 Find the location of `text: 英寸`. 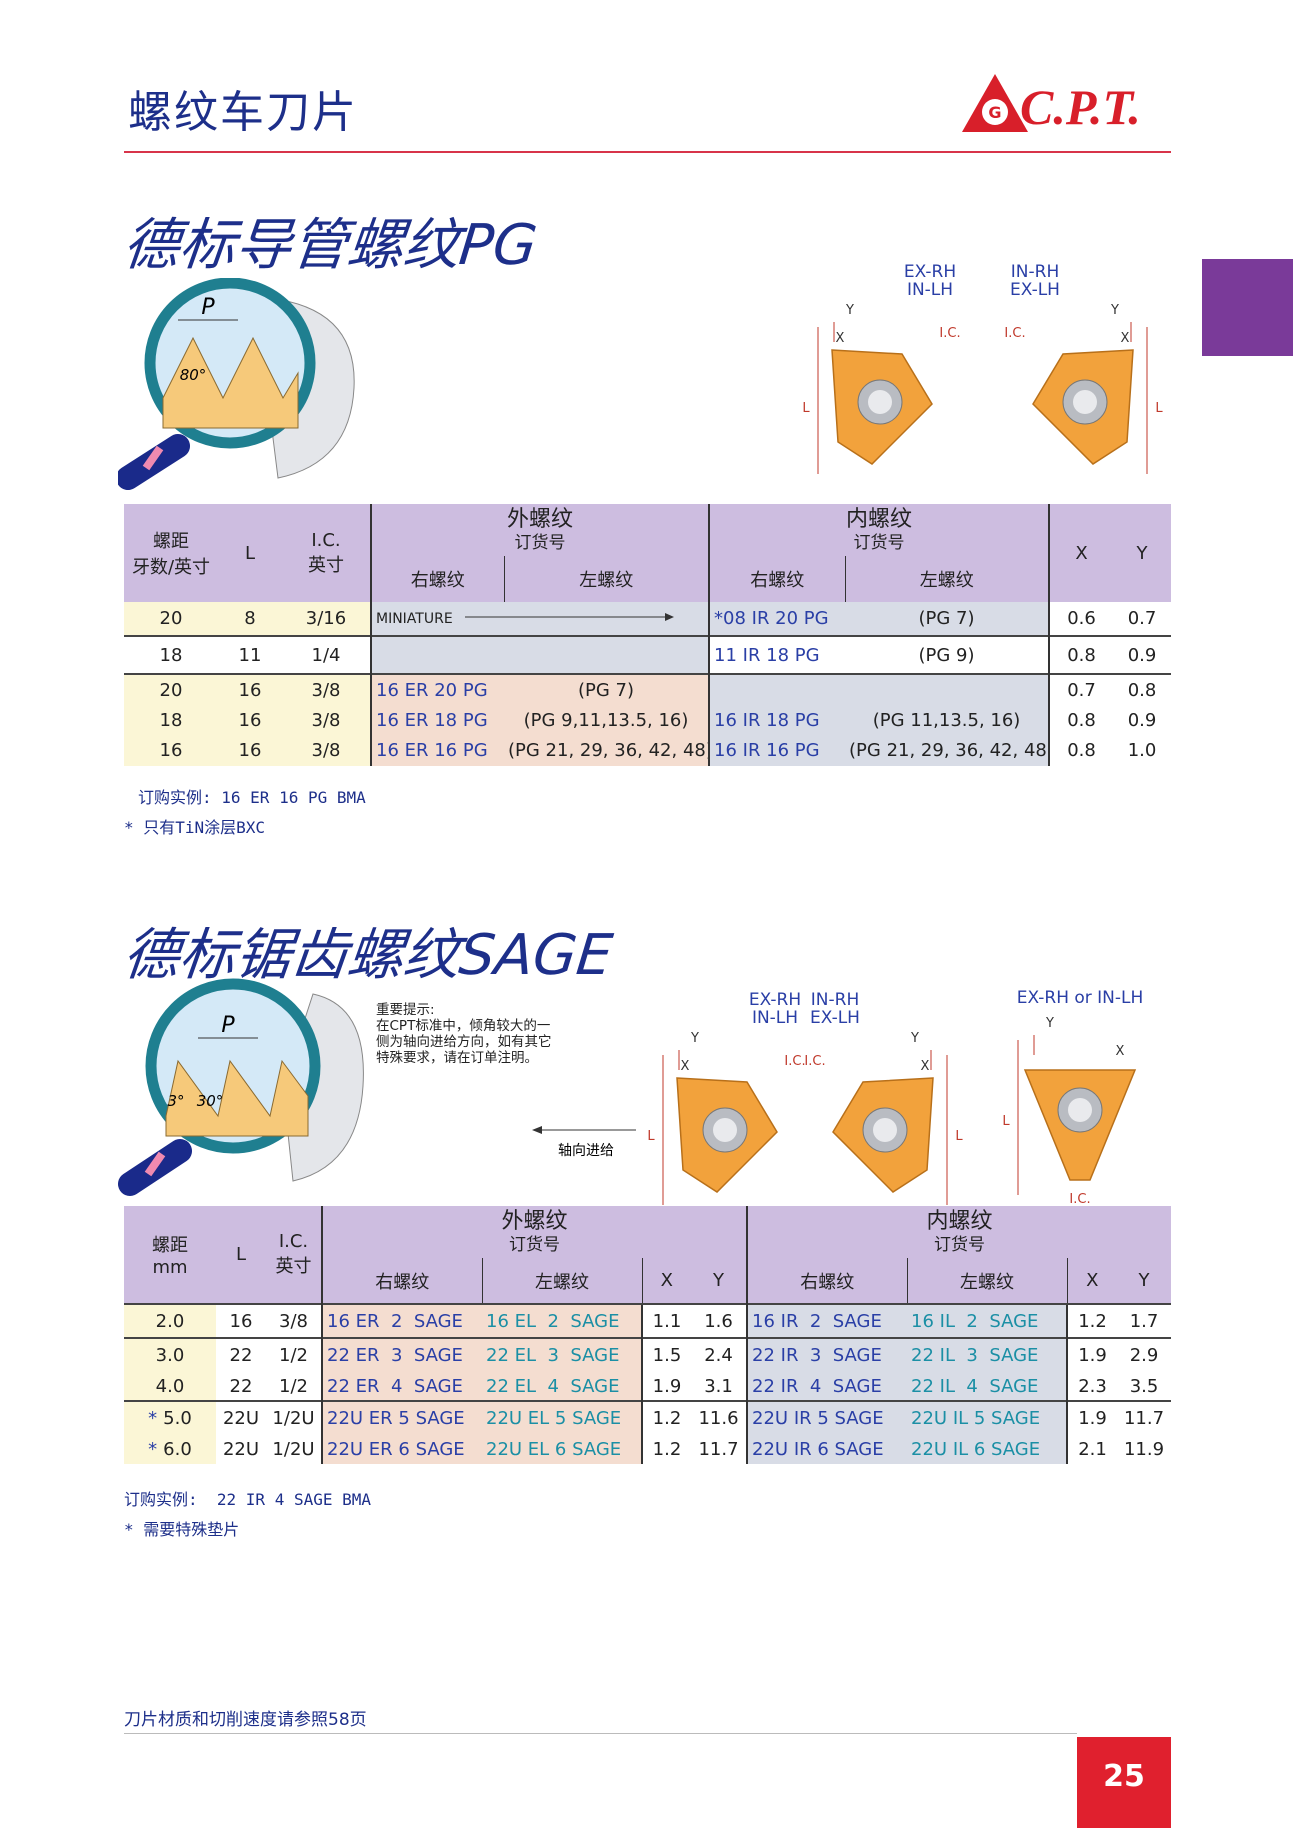

text: 英寸 is located at coordinates (293, 1266).